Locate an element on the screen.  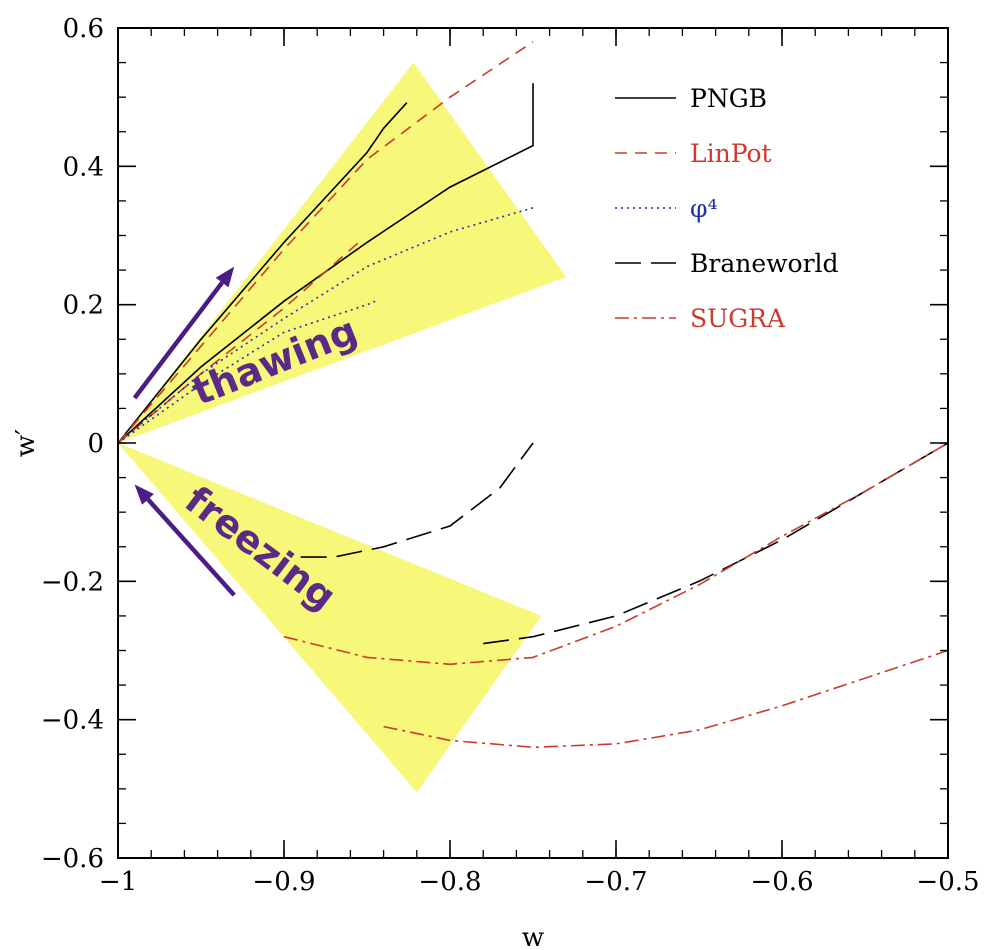
y-tick-label: 0.6 is located at coordinates (83, 29).